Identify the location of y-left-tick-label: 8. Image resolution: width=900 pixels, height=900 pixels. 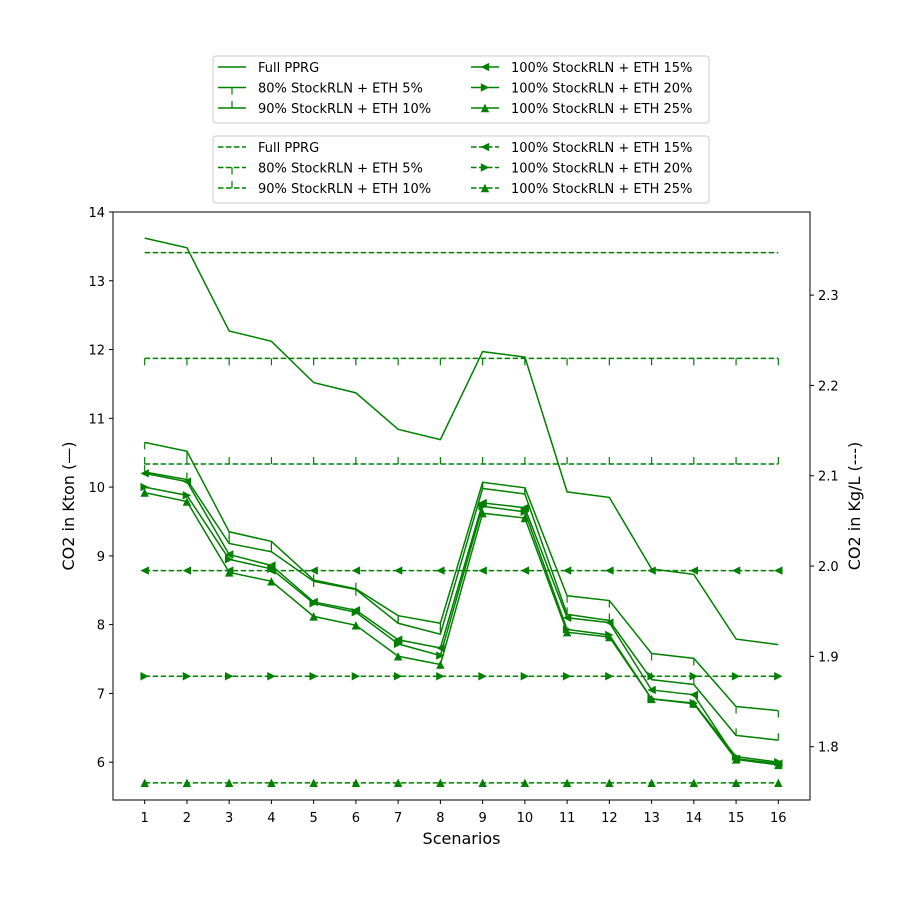
(101, 626).